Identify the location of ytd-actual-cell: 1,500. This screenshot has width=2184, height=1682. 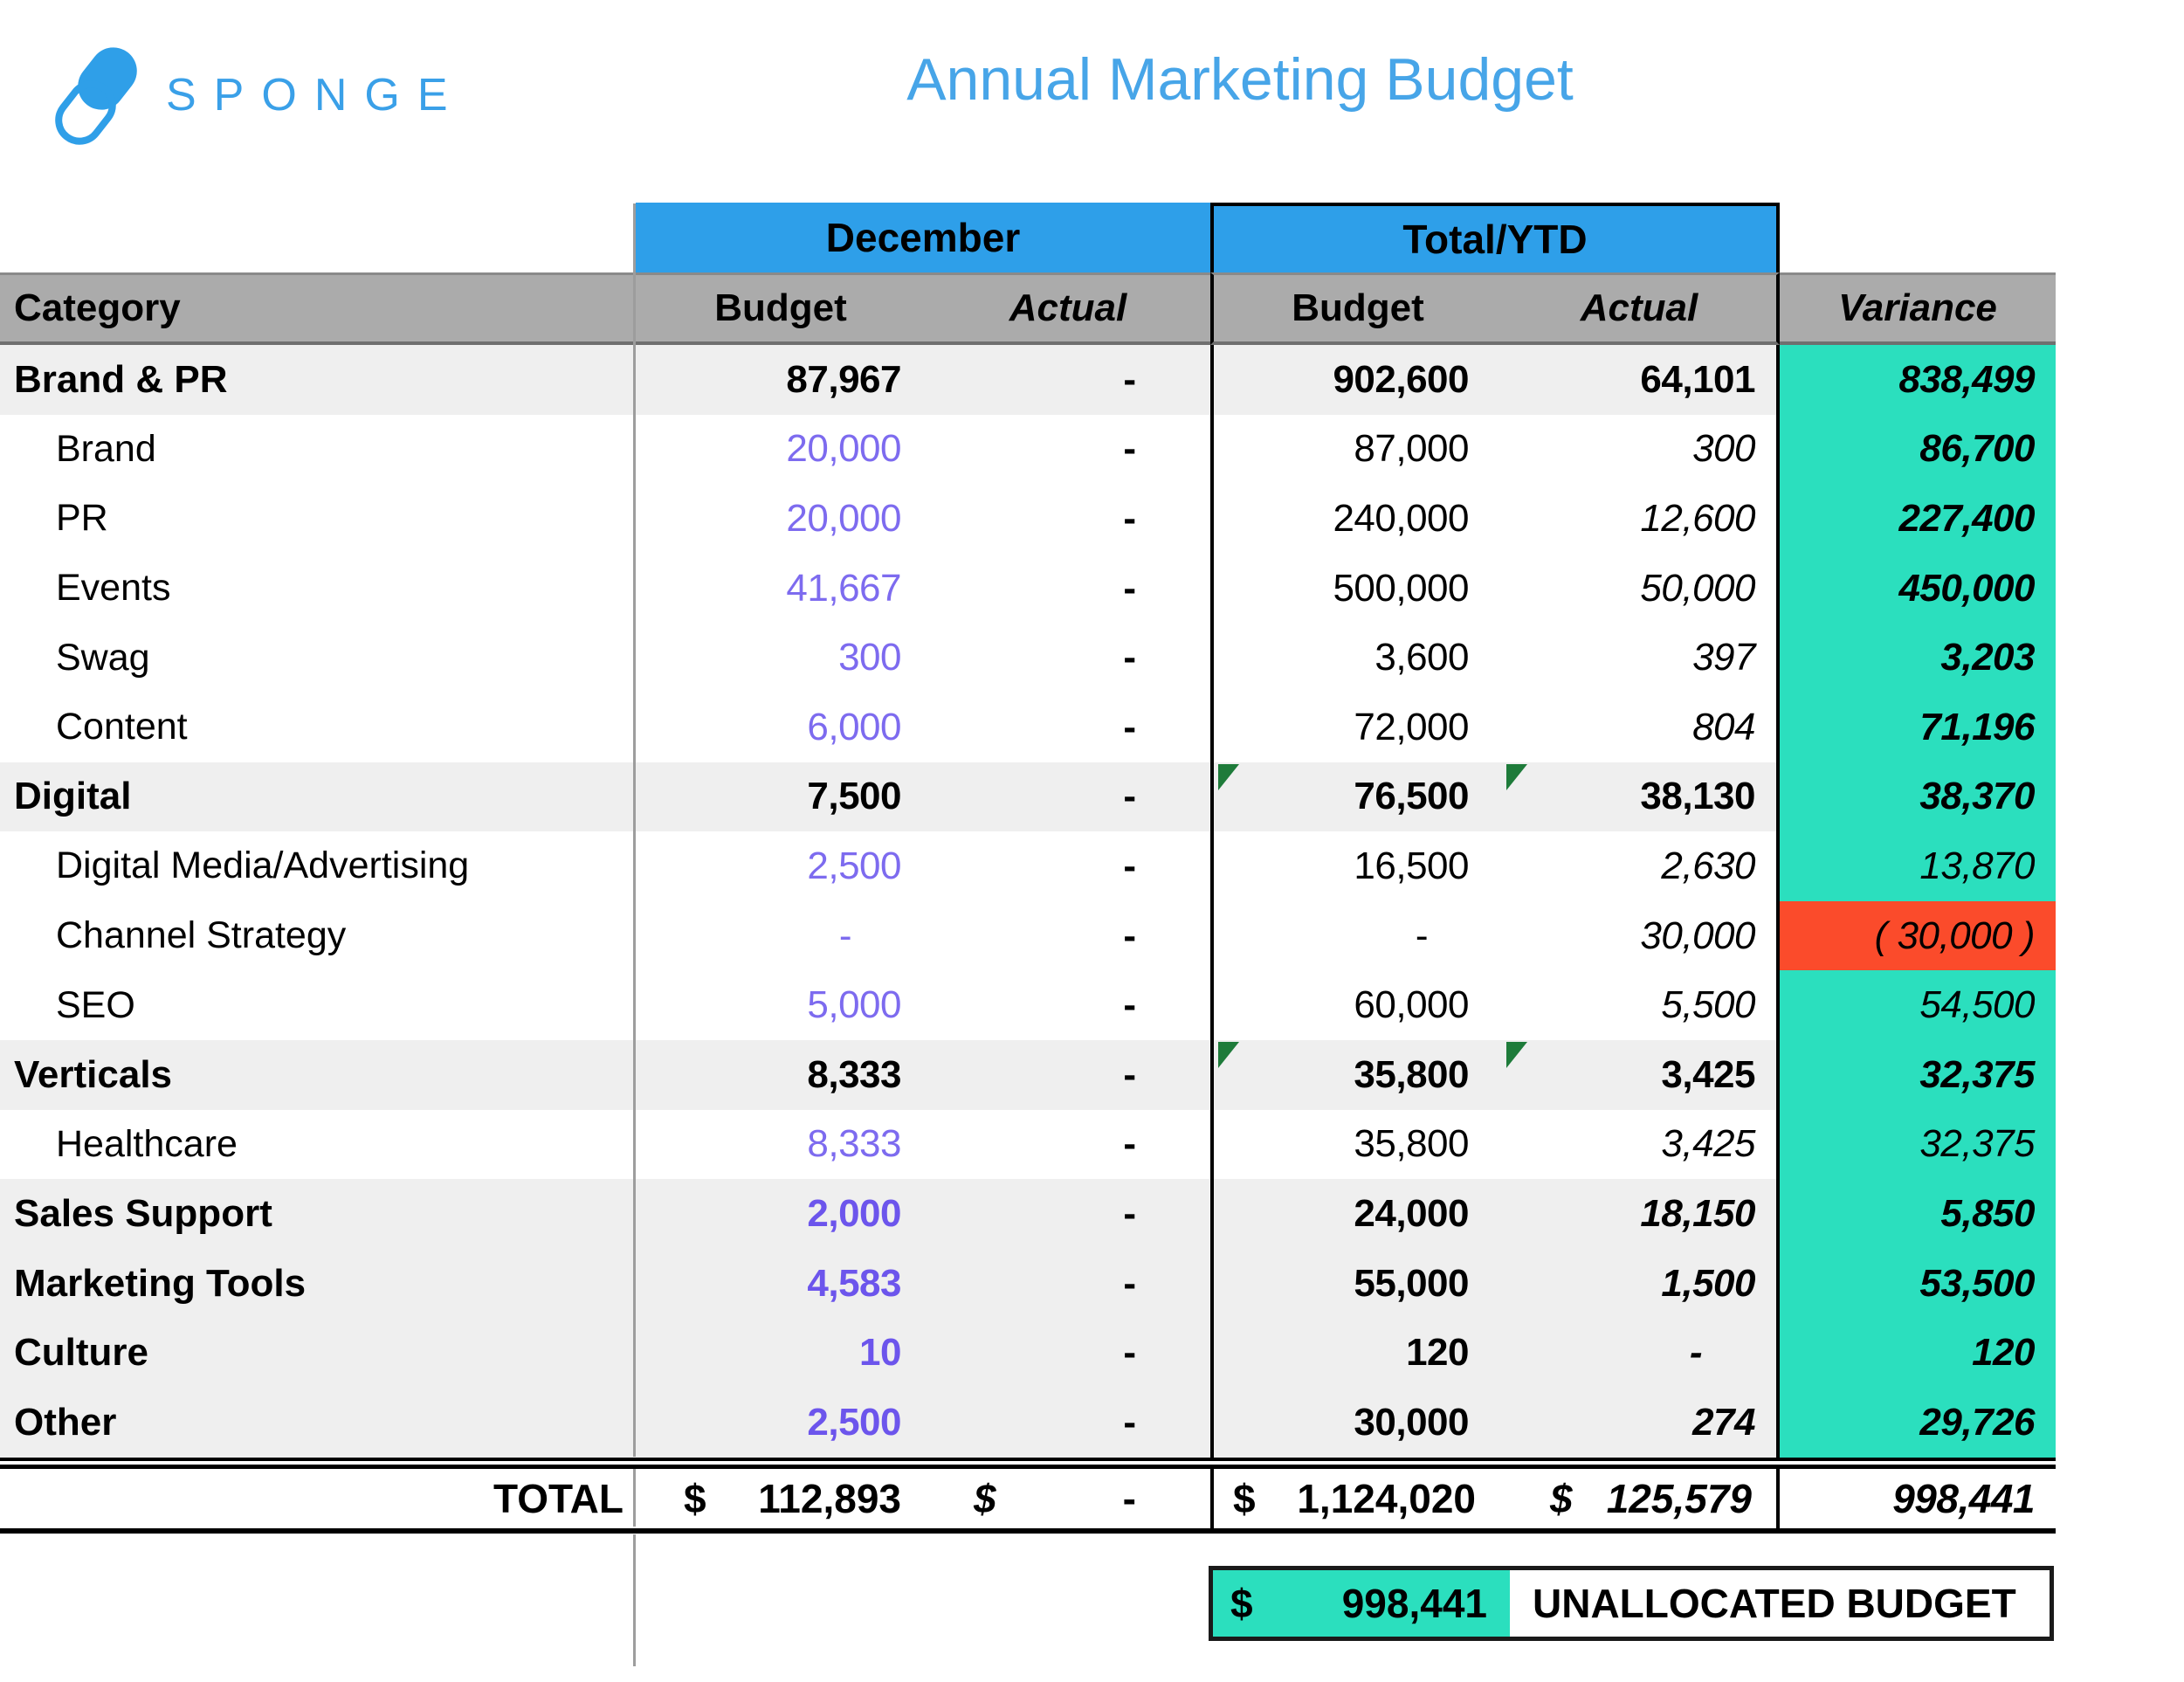
(1641, 1283).